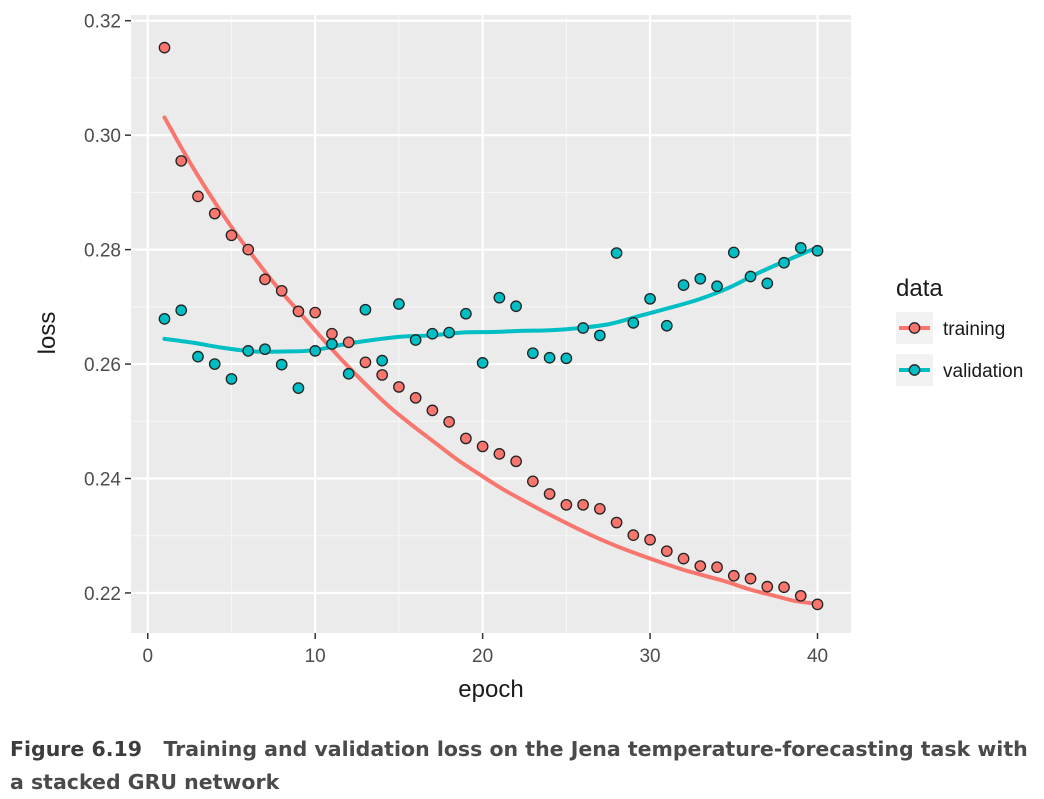  I want to click on x-tick-label: 20, so click(482, 656).